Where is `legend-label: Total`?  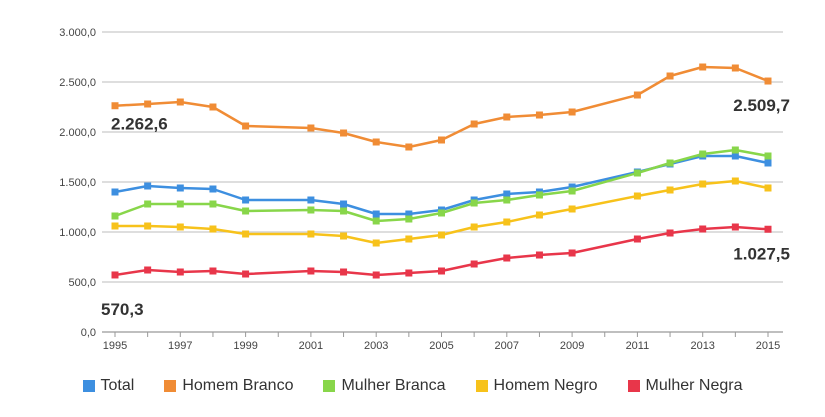 legend-label: Total is located at coordinates (117, 385).